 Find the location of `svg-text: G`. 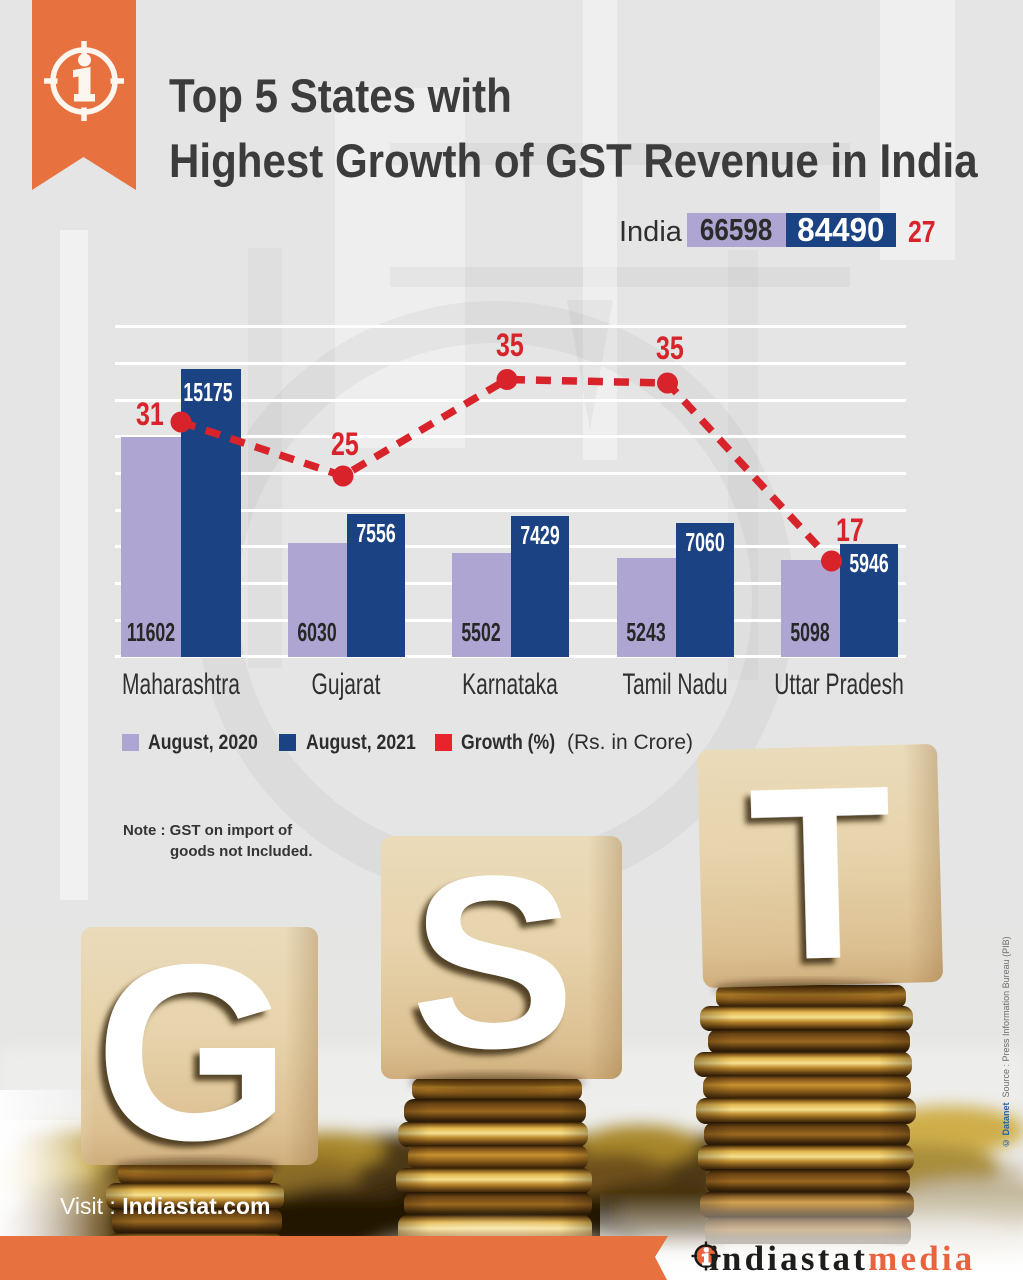

svg-text: G is located at coordinates (192, 1053).